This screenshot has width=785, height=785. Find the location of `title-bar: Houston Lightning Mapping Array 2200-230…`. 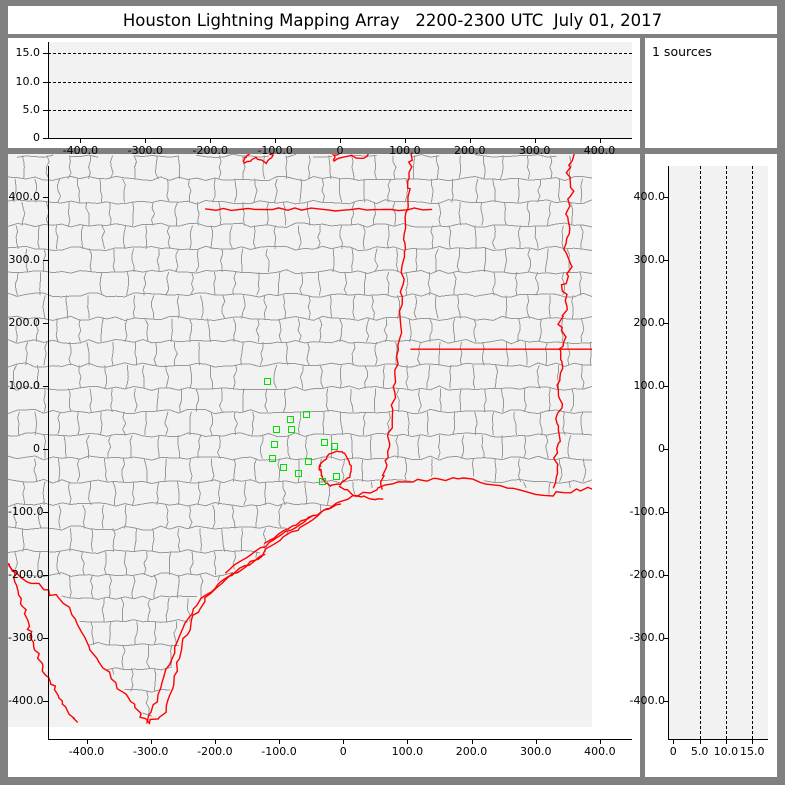

title-bar: Houston Lightning Mapping Array 2200-230… is located at coordinates (392, 20).